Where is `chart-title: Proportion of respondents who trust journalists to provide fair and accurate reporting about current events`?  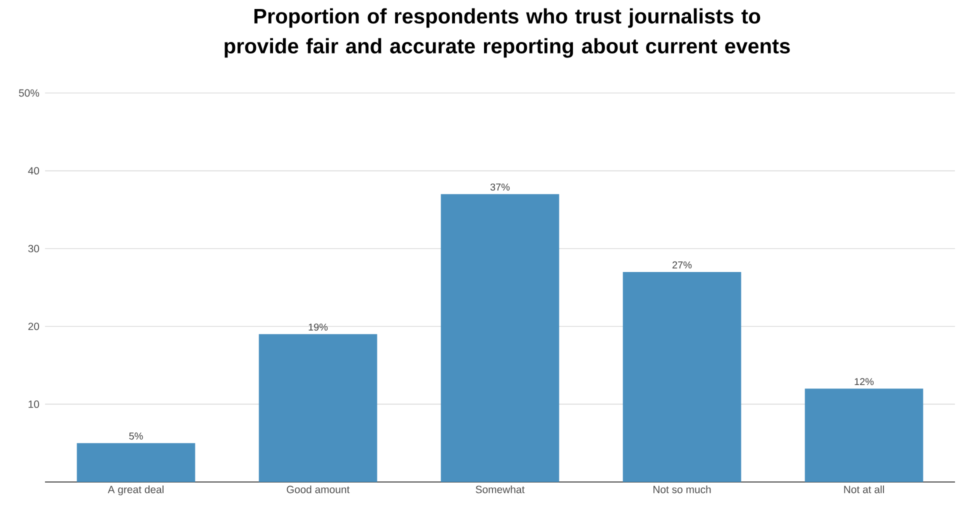
chart-title: Proportion of respondents who trust journalists to provide fair and accurate reporting about current events is located at coordinates (507, 33).